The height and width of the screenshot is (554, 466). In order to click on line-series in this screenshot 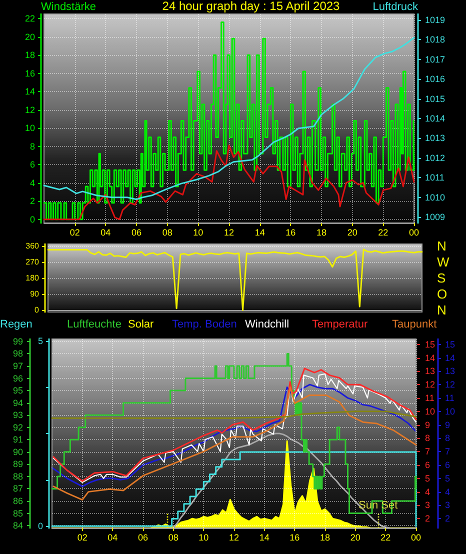, I will do `click(234, 414)`.